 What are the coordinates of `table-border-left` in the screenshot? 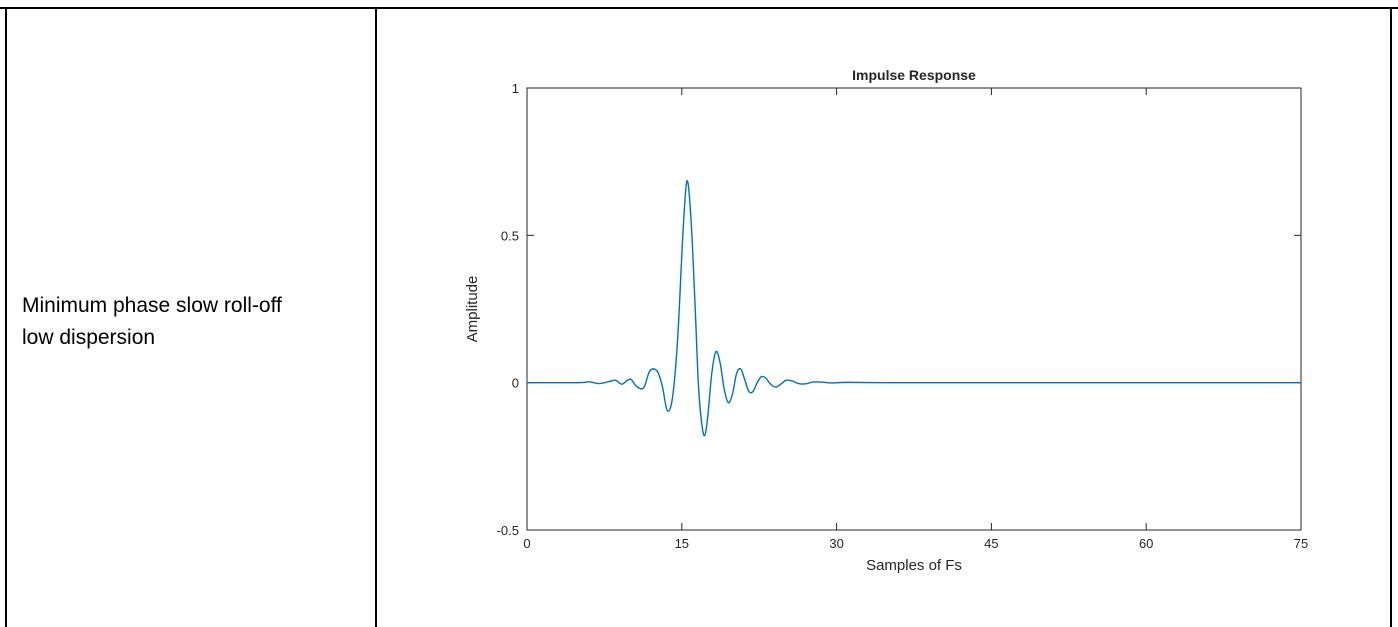 It's located at (6, 317).